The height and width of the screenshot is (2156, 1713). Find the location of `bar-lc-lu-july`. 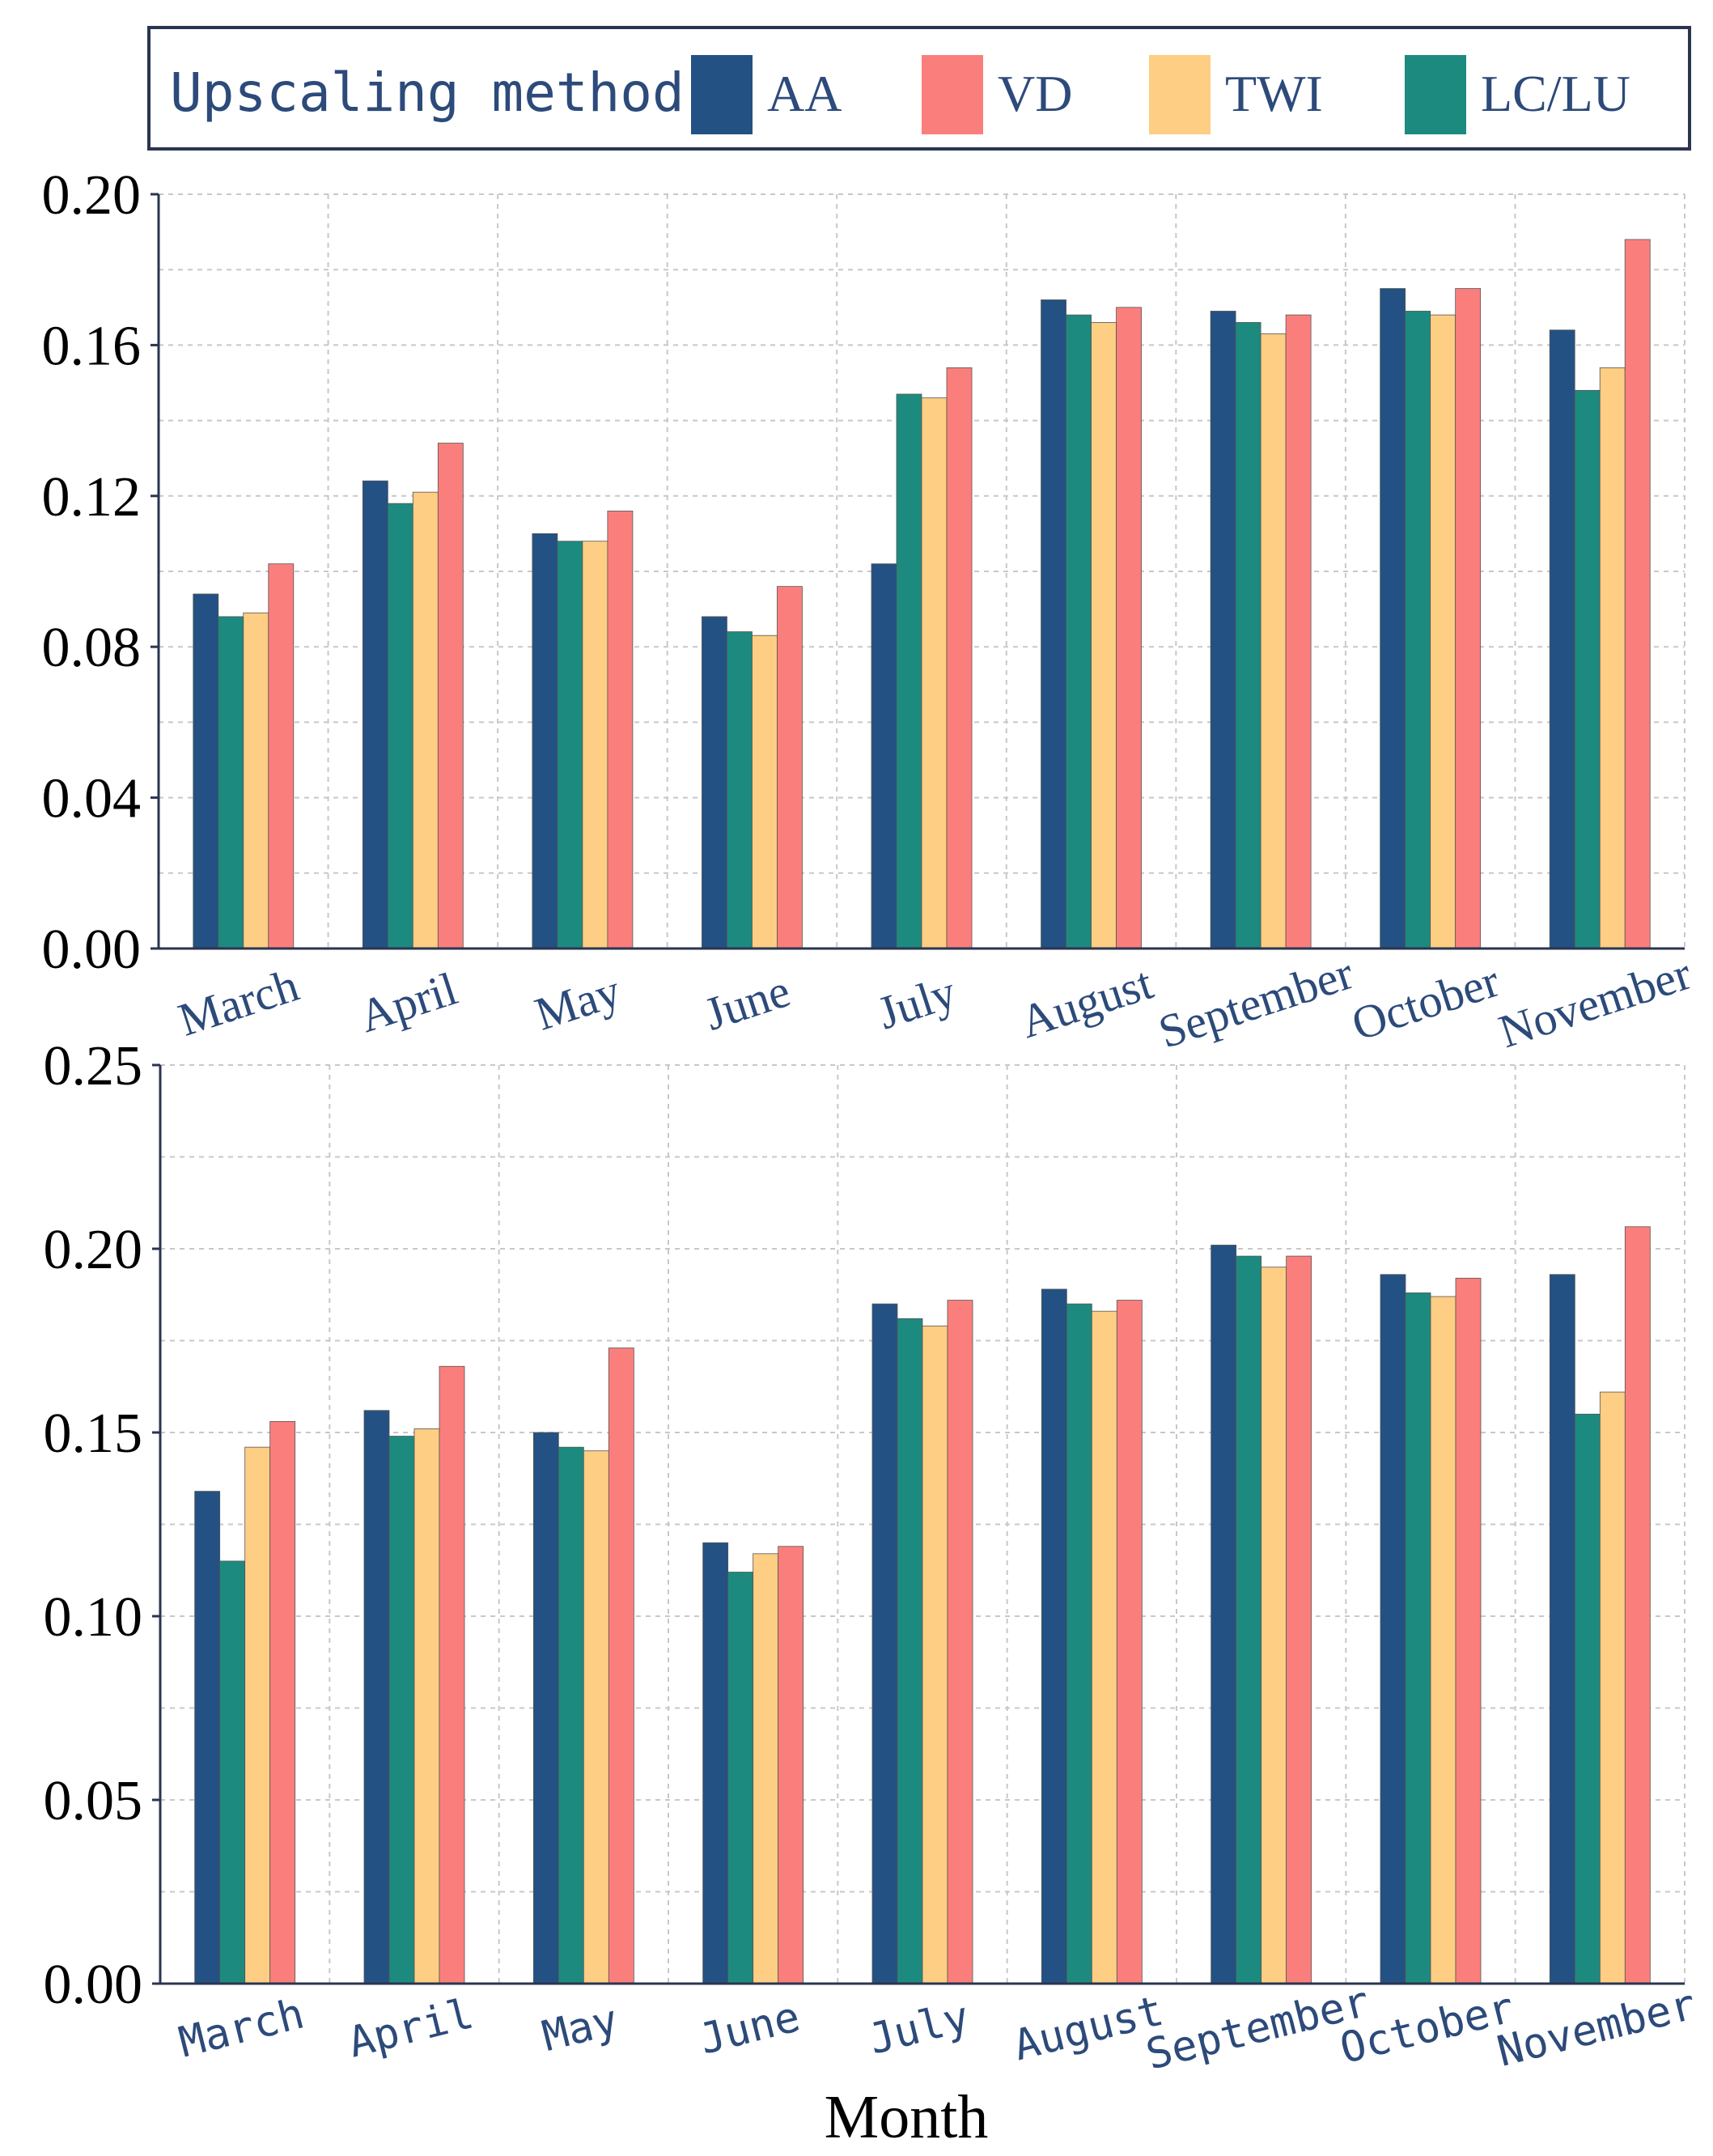

bar-lc-lu-july is located at coordinates (910, 1651).